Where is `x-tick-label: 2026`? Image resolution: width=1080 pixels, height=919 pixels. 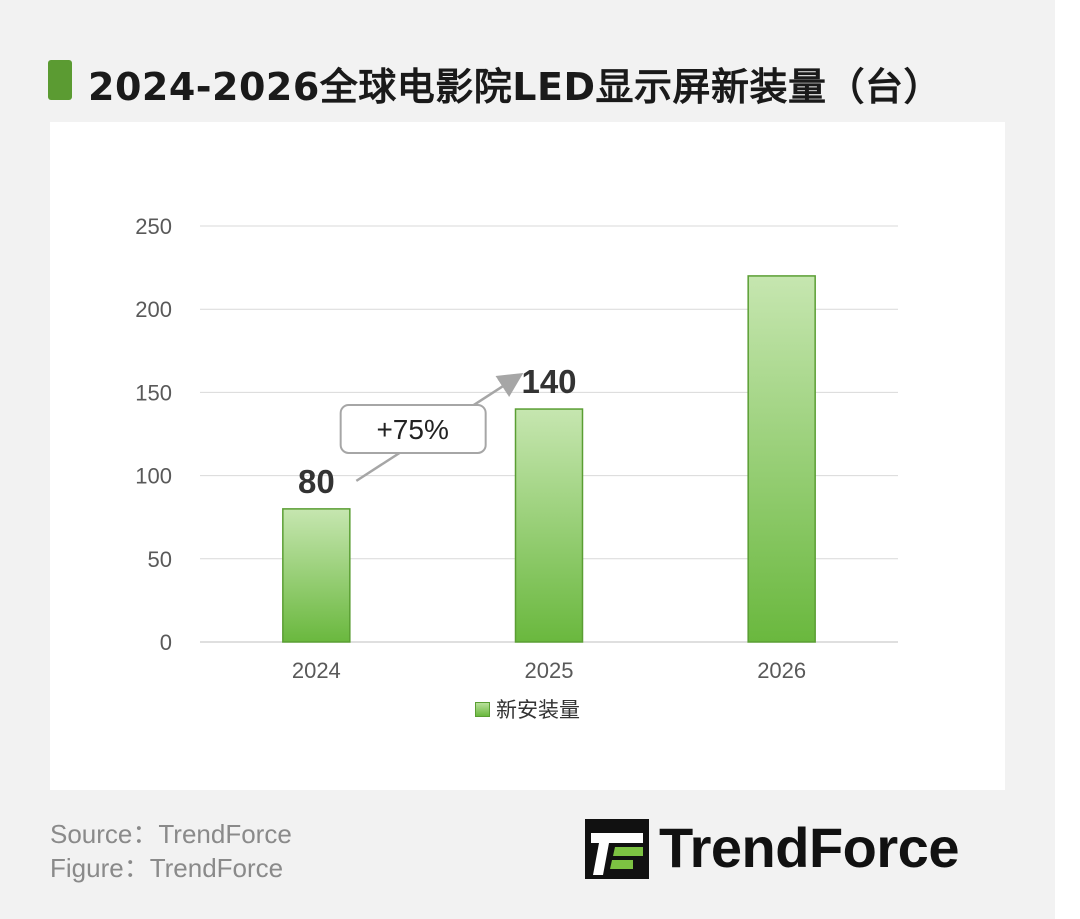 x-tick-label: 2026 is located at coordinates (781, 670).